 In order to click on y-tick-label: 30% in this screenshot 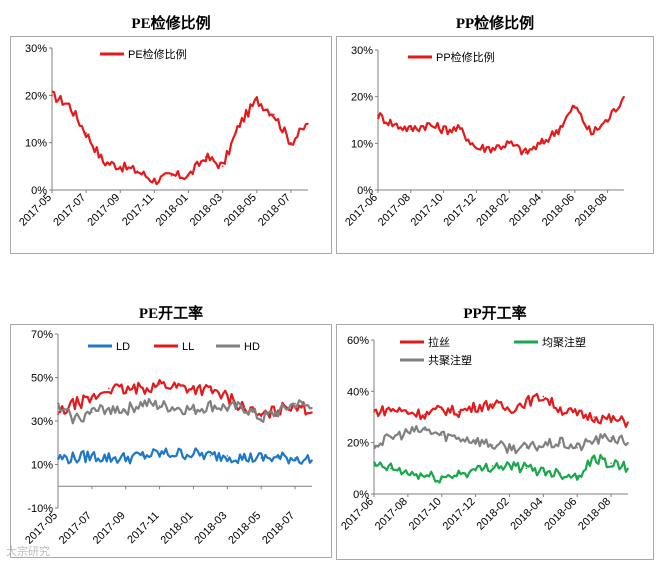, I will do `click(36, 49)`.